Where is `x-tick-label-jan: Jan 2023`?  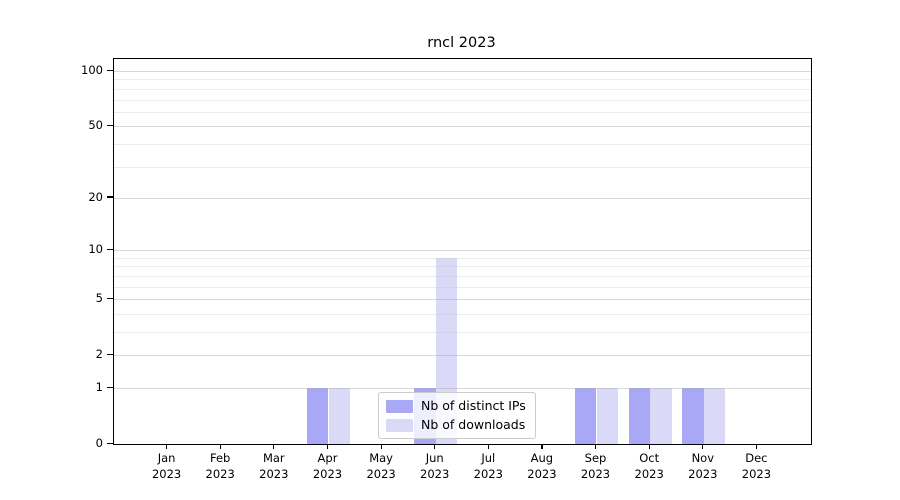 x-tick-label-jan: Jan 2023 is located at coordinates (167, 466).